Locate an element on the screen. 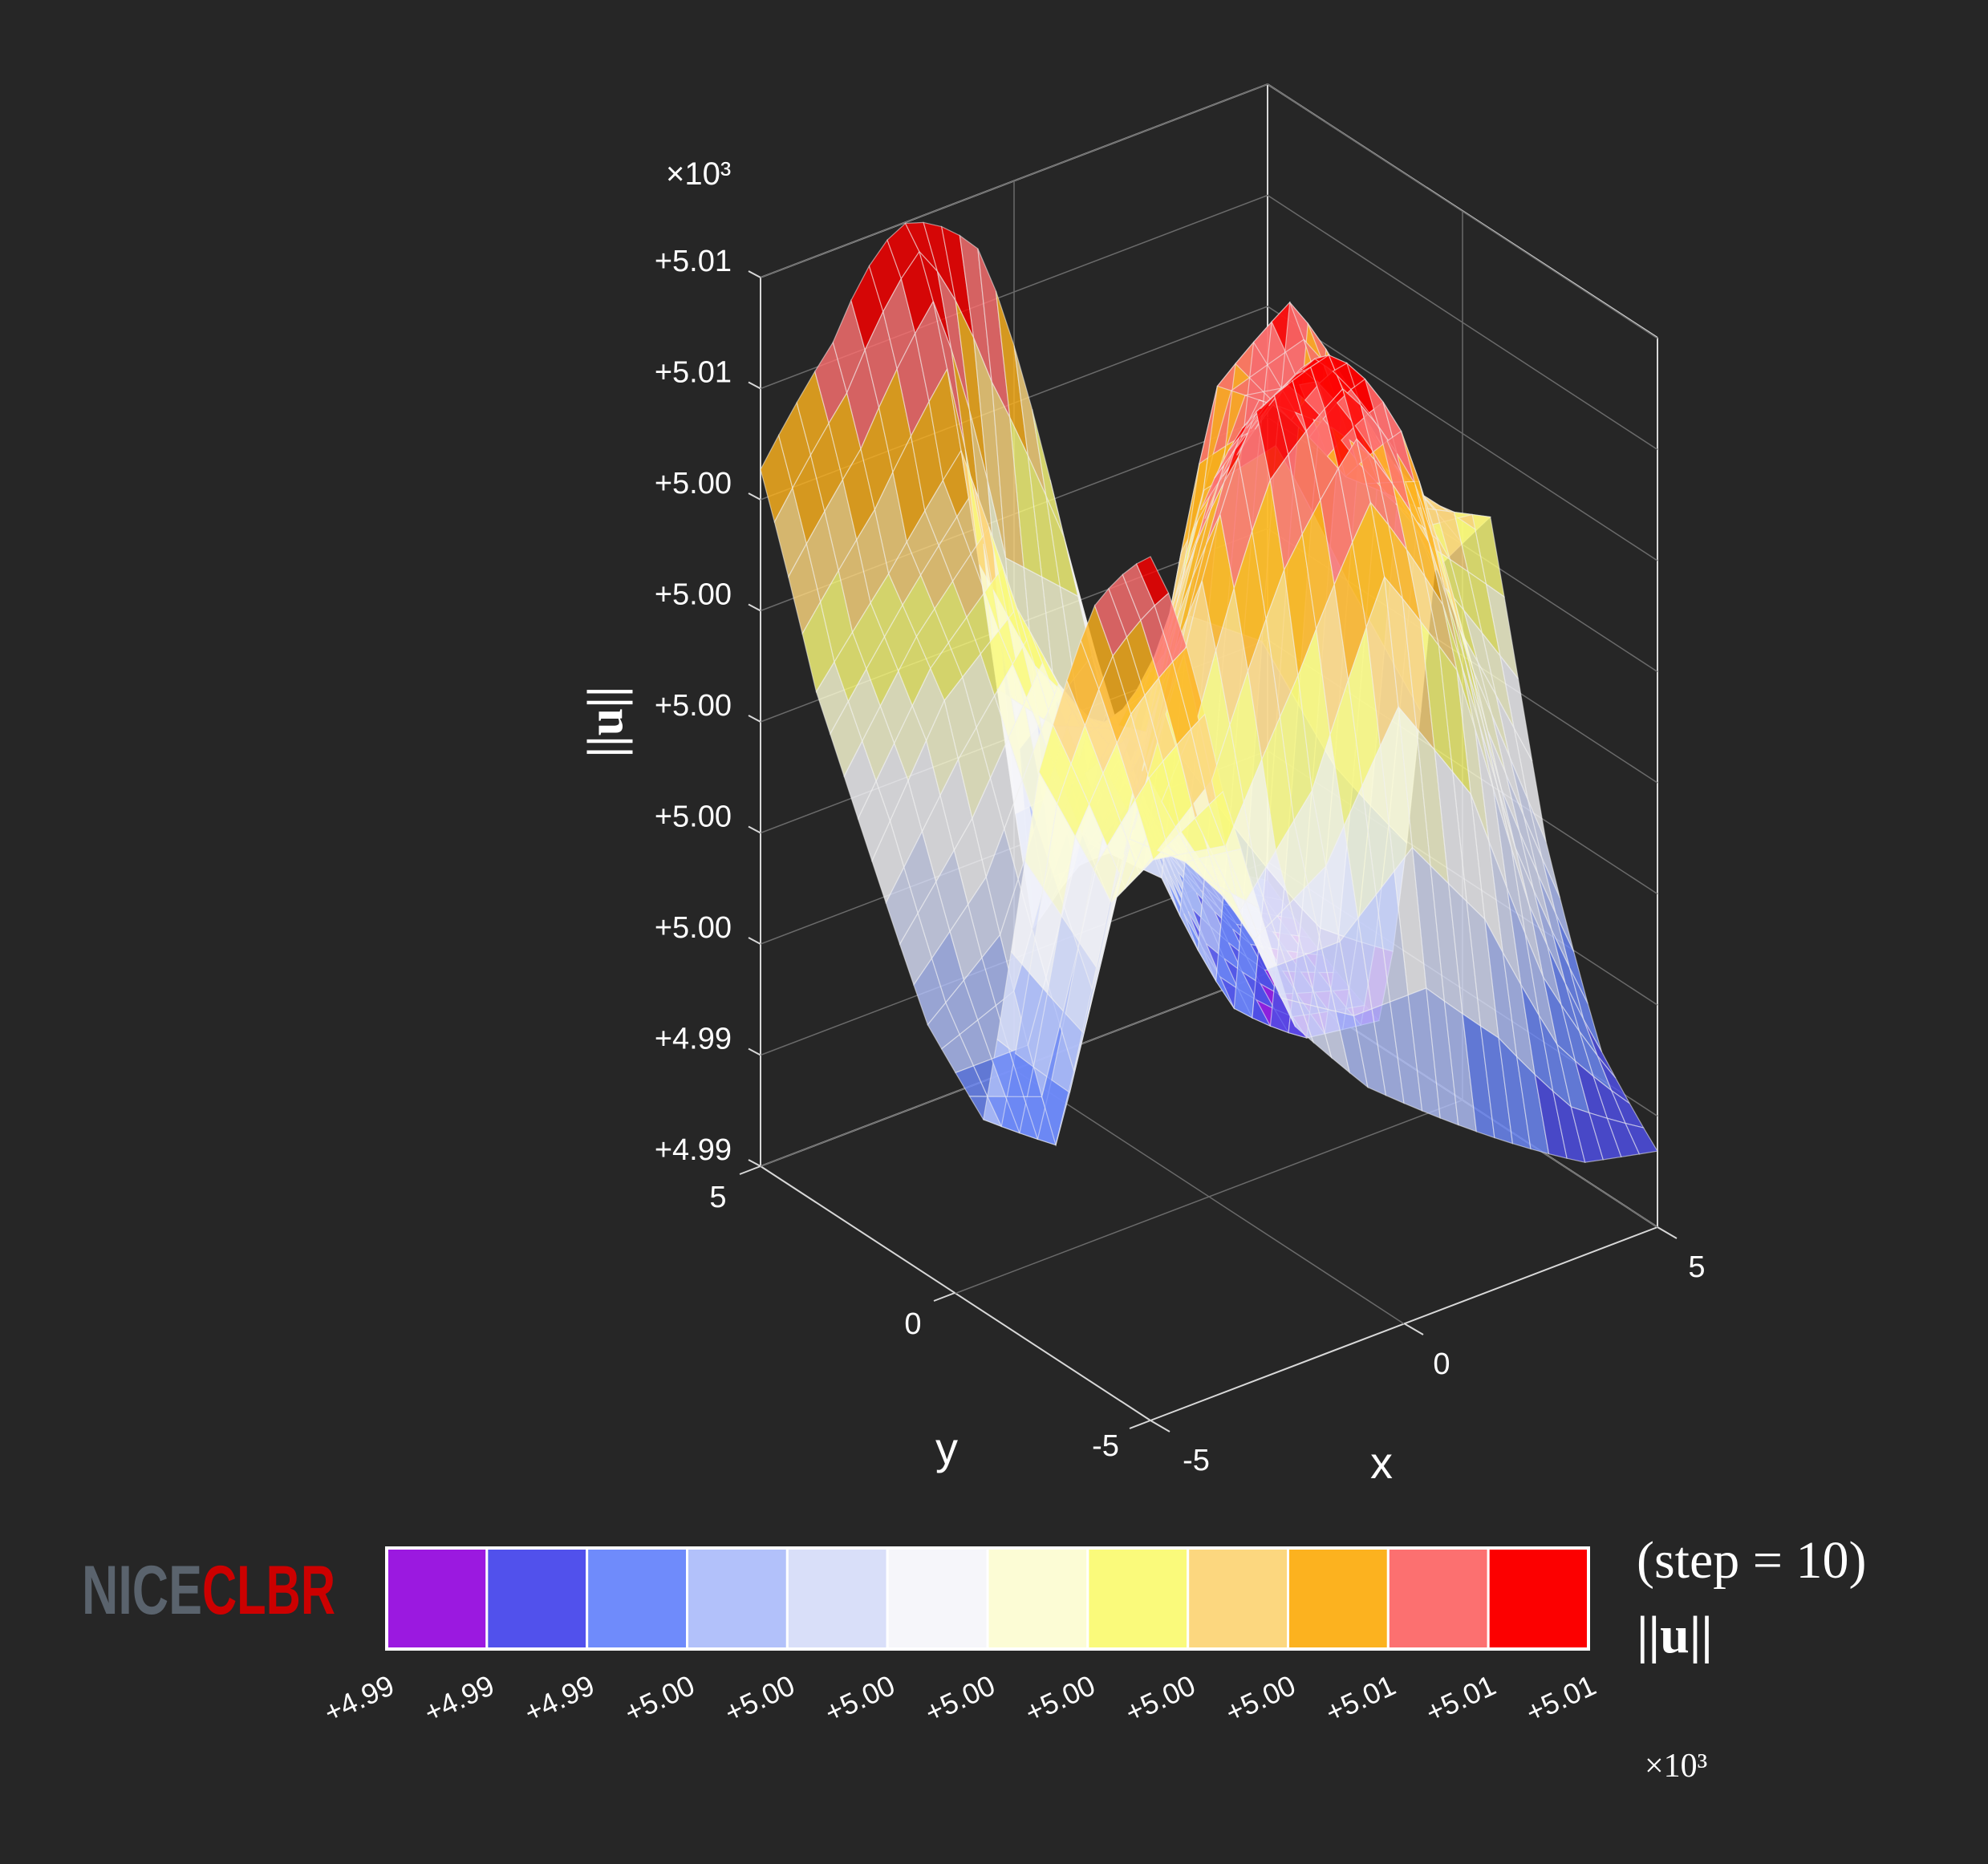 This screenshot has width=1988, height=1864. gridline-floor is located at coordinates (1209, 1197).